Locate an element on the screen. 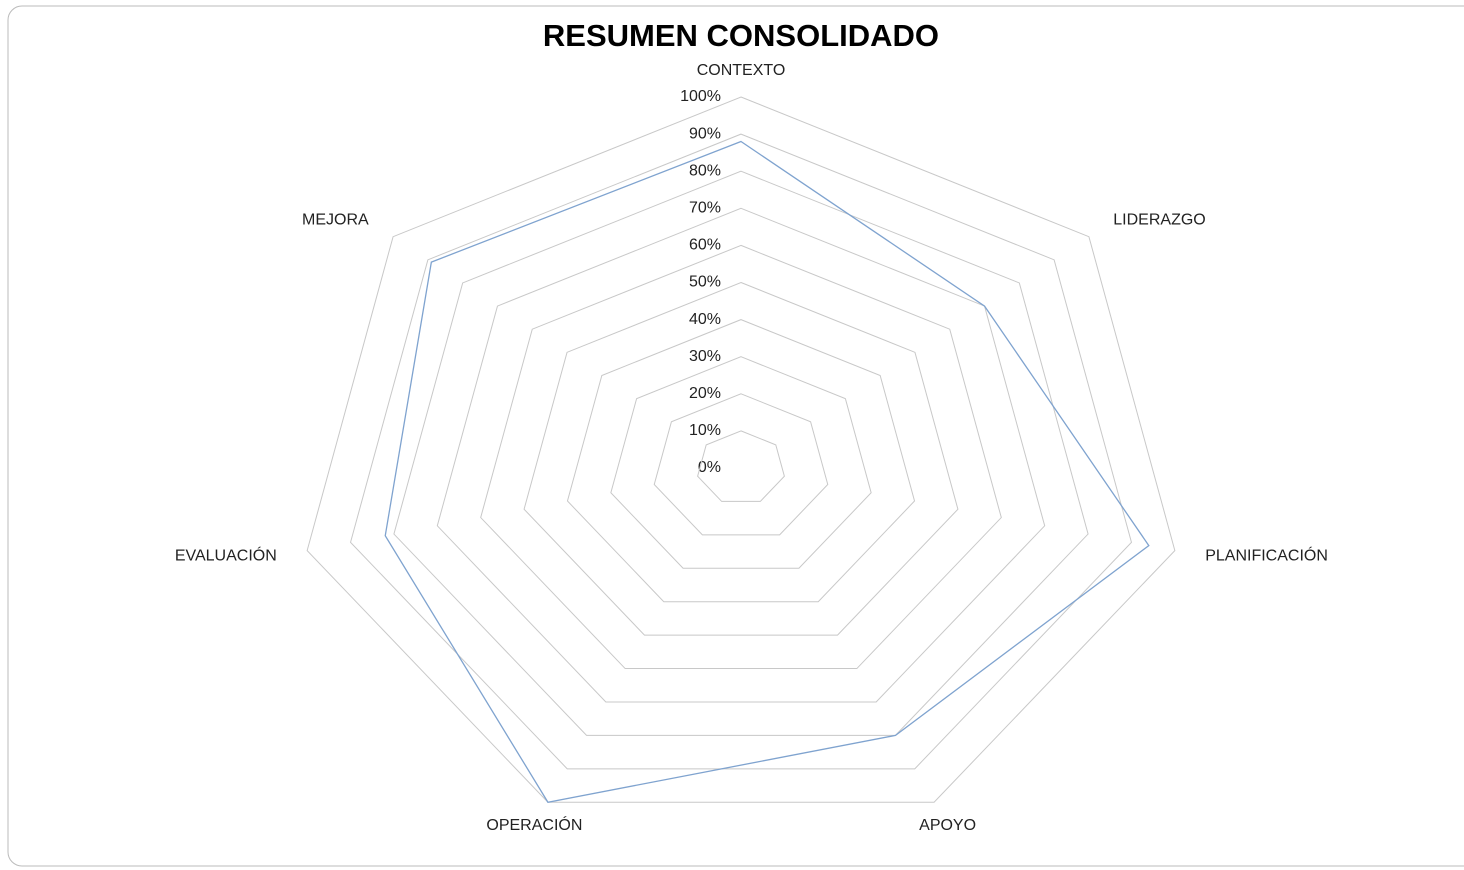 Image resolution: width=1464 pixels, height=870 pixels. r-tick-label: 20% is located at coordinates (705, 393).